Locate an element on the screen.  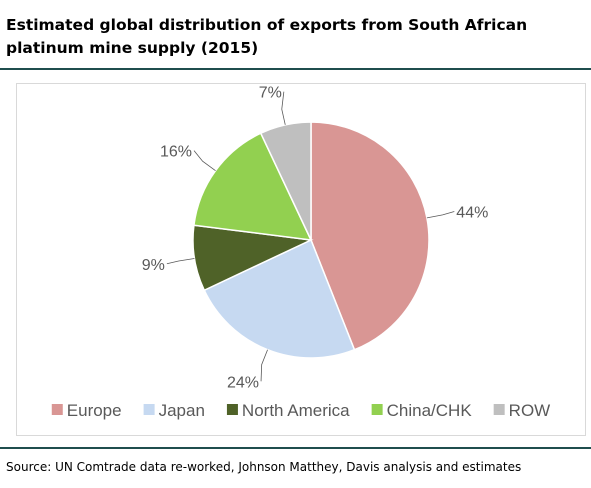
legend-label-china-chk: China/CHK is located at coordinates (430, 410).